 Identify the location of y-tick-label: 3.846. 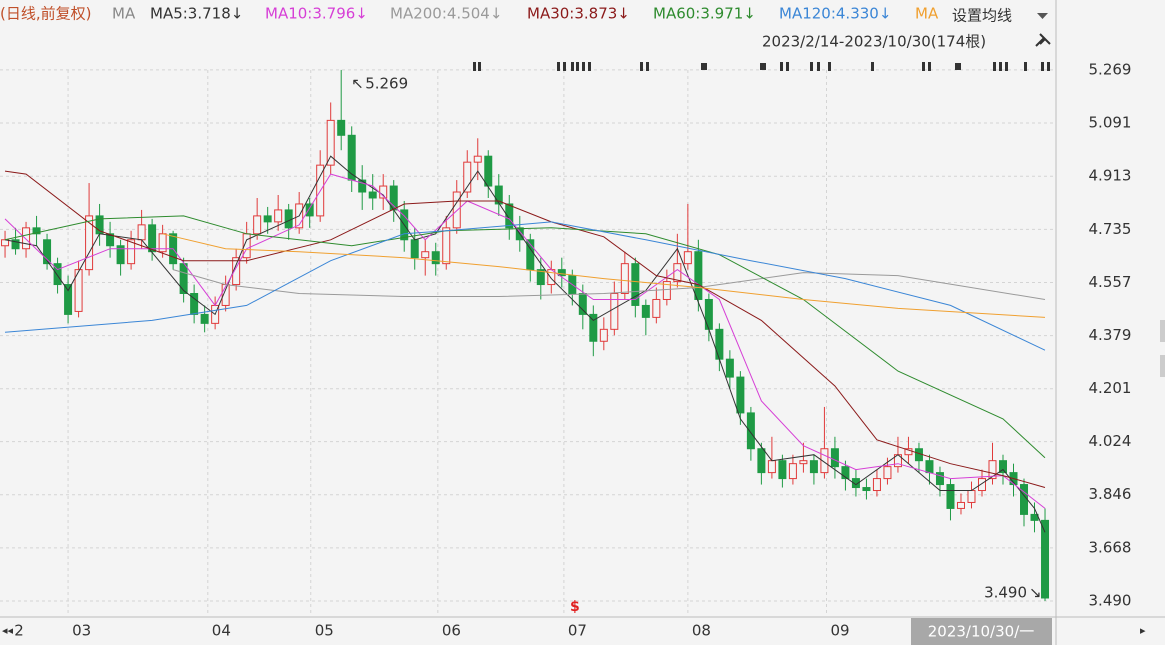
(1110, 494).